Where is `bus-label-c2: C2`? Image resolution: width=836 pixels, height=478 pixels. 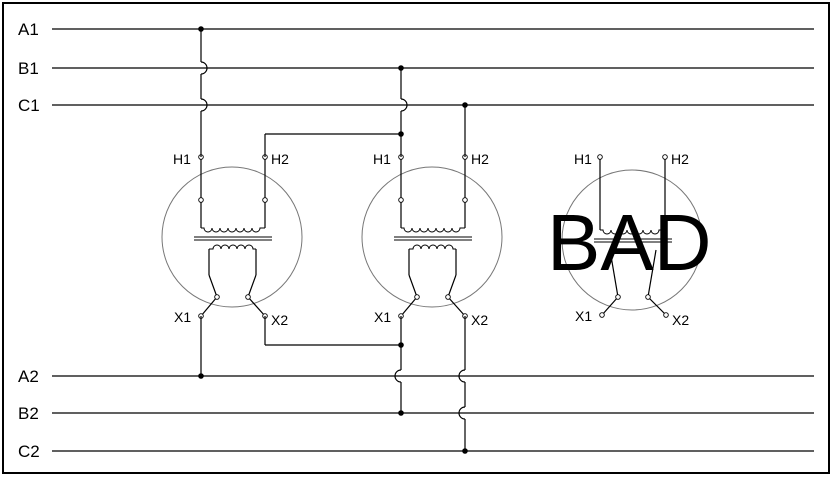 bus-label-c2: C2 is located at coordinates (29, 451).